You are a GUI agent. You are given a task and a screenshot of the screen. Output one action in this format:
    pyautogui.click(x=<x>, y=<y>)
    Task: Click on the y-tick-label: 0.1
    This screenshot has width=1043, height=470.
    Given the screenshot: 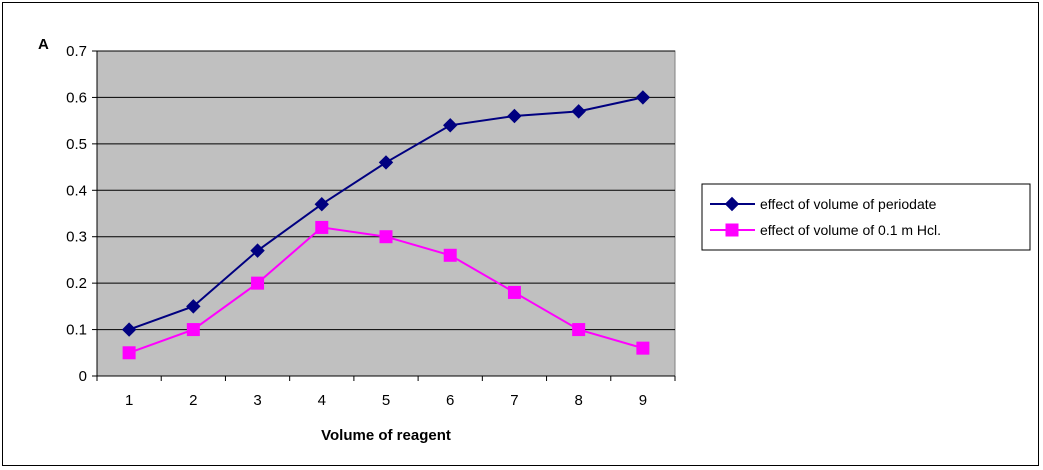 What is the action you would take?
    pyautogui.click(x=76, y=330)
    